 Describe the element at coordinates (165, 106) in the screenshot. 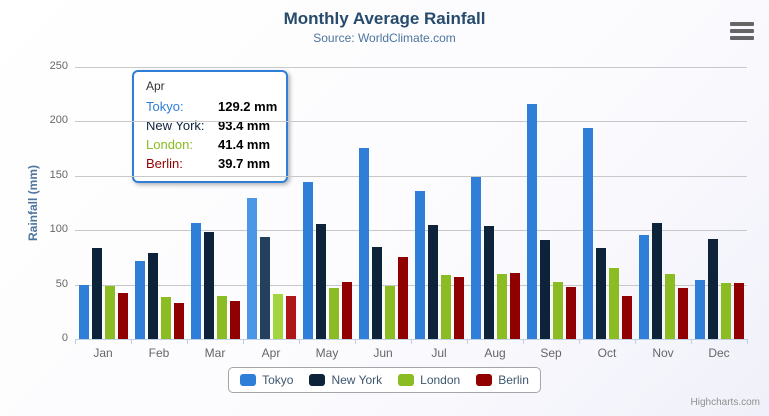

I see `tooltip-series-name: Tokyo:` at that location.